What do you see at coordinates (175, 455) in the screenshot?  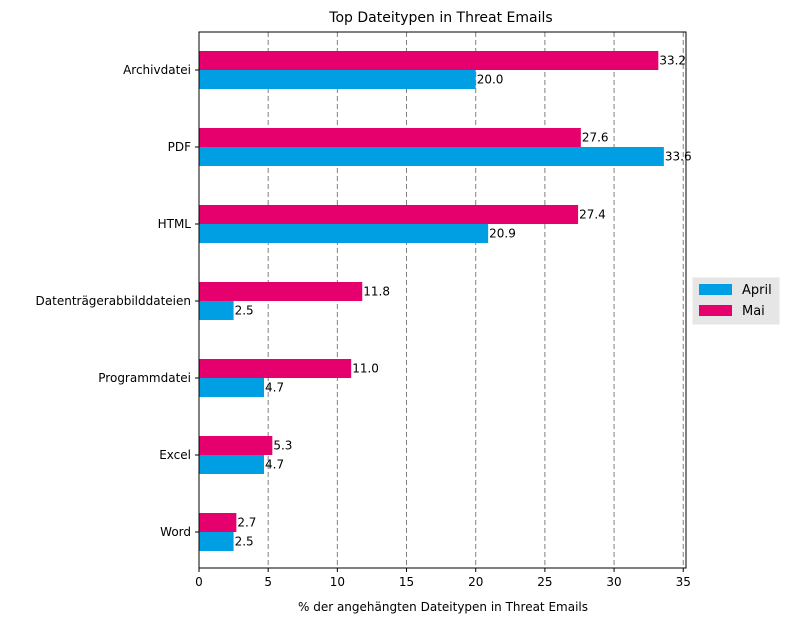 I see `y-tick-label: Excel` at bounding box center [175, 455].